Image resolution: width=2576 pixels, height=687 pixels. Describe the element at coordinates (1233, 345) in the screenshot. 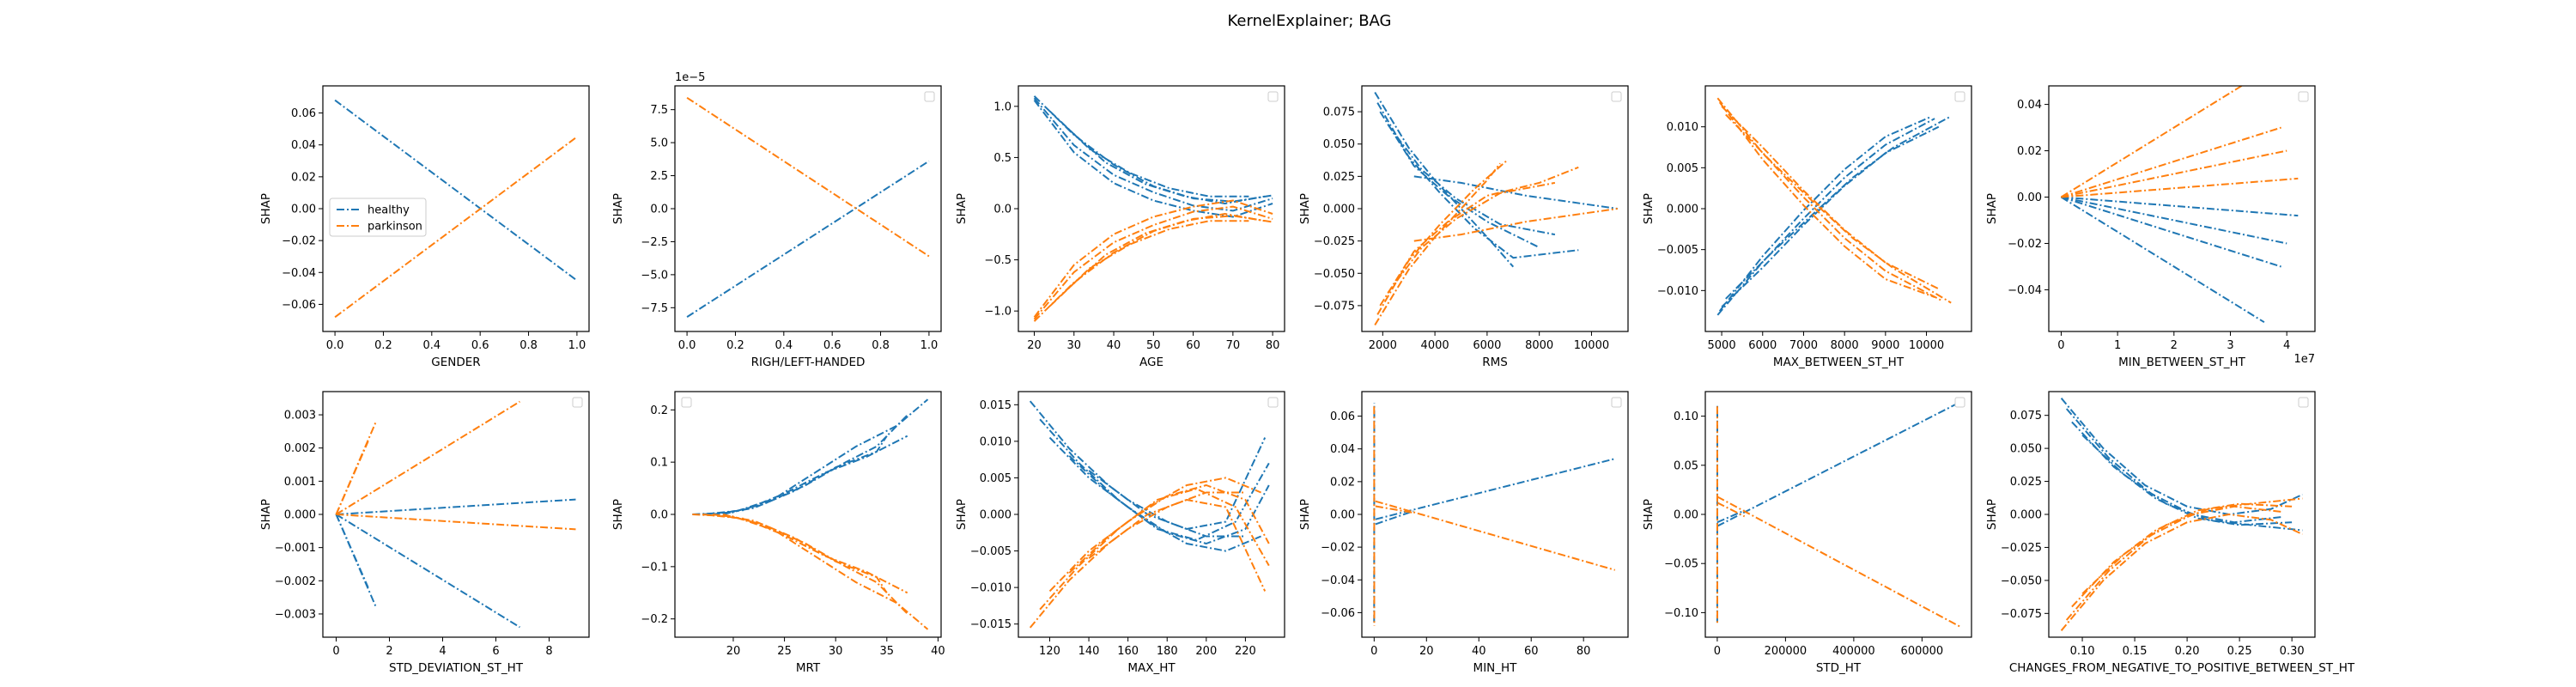

I see `x-tick-label: 70` at that location.